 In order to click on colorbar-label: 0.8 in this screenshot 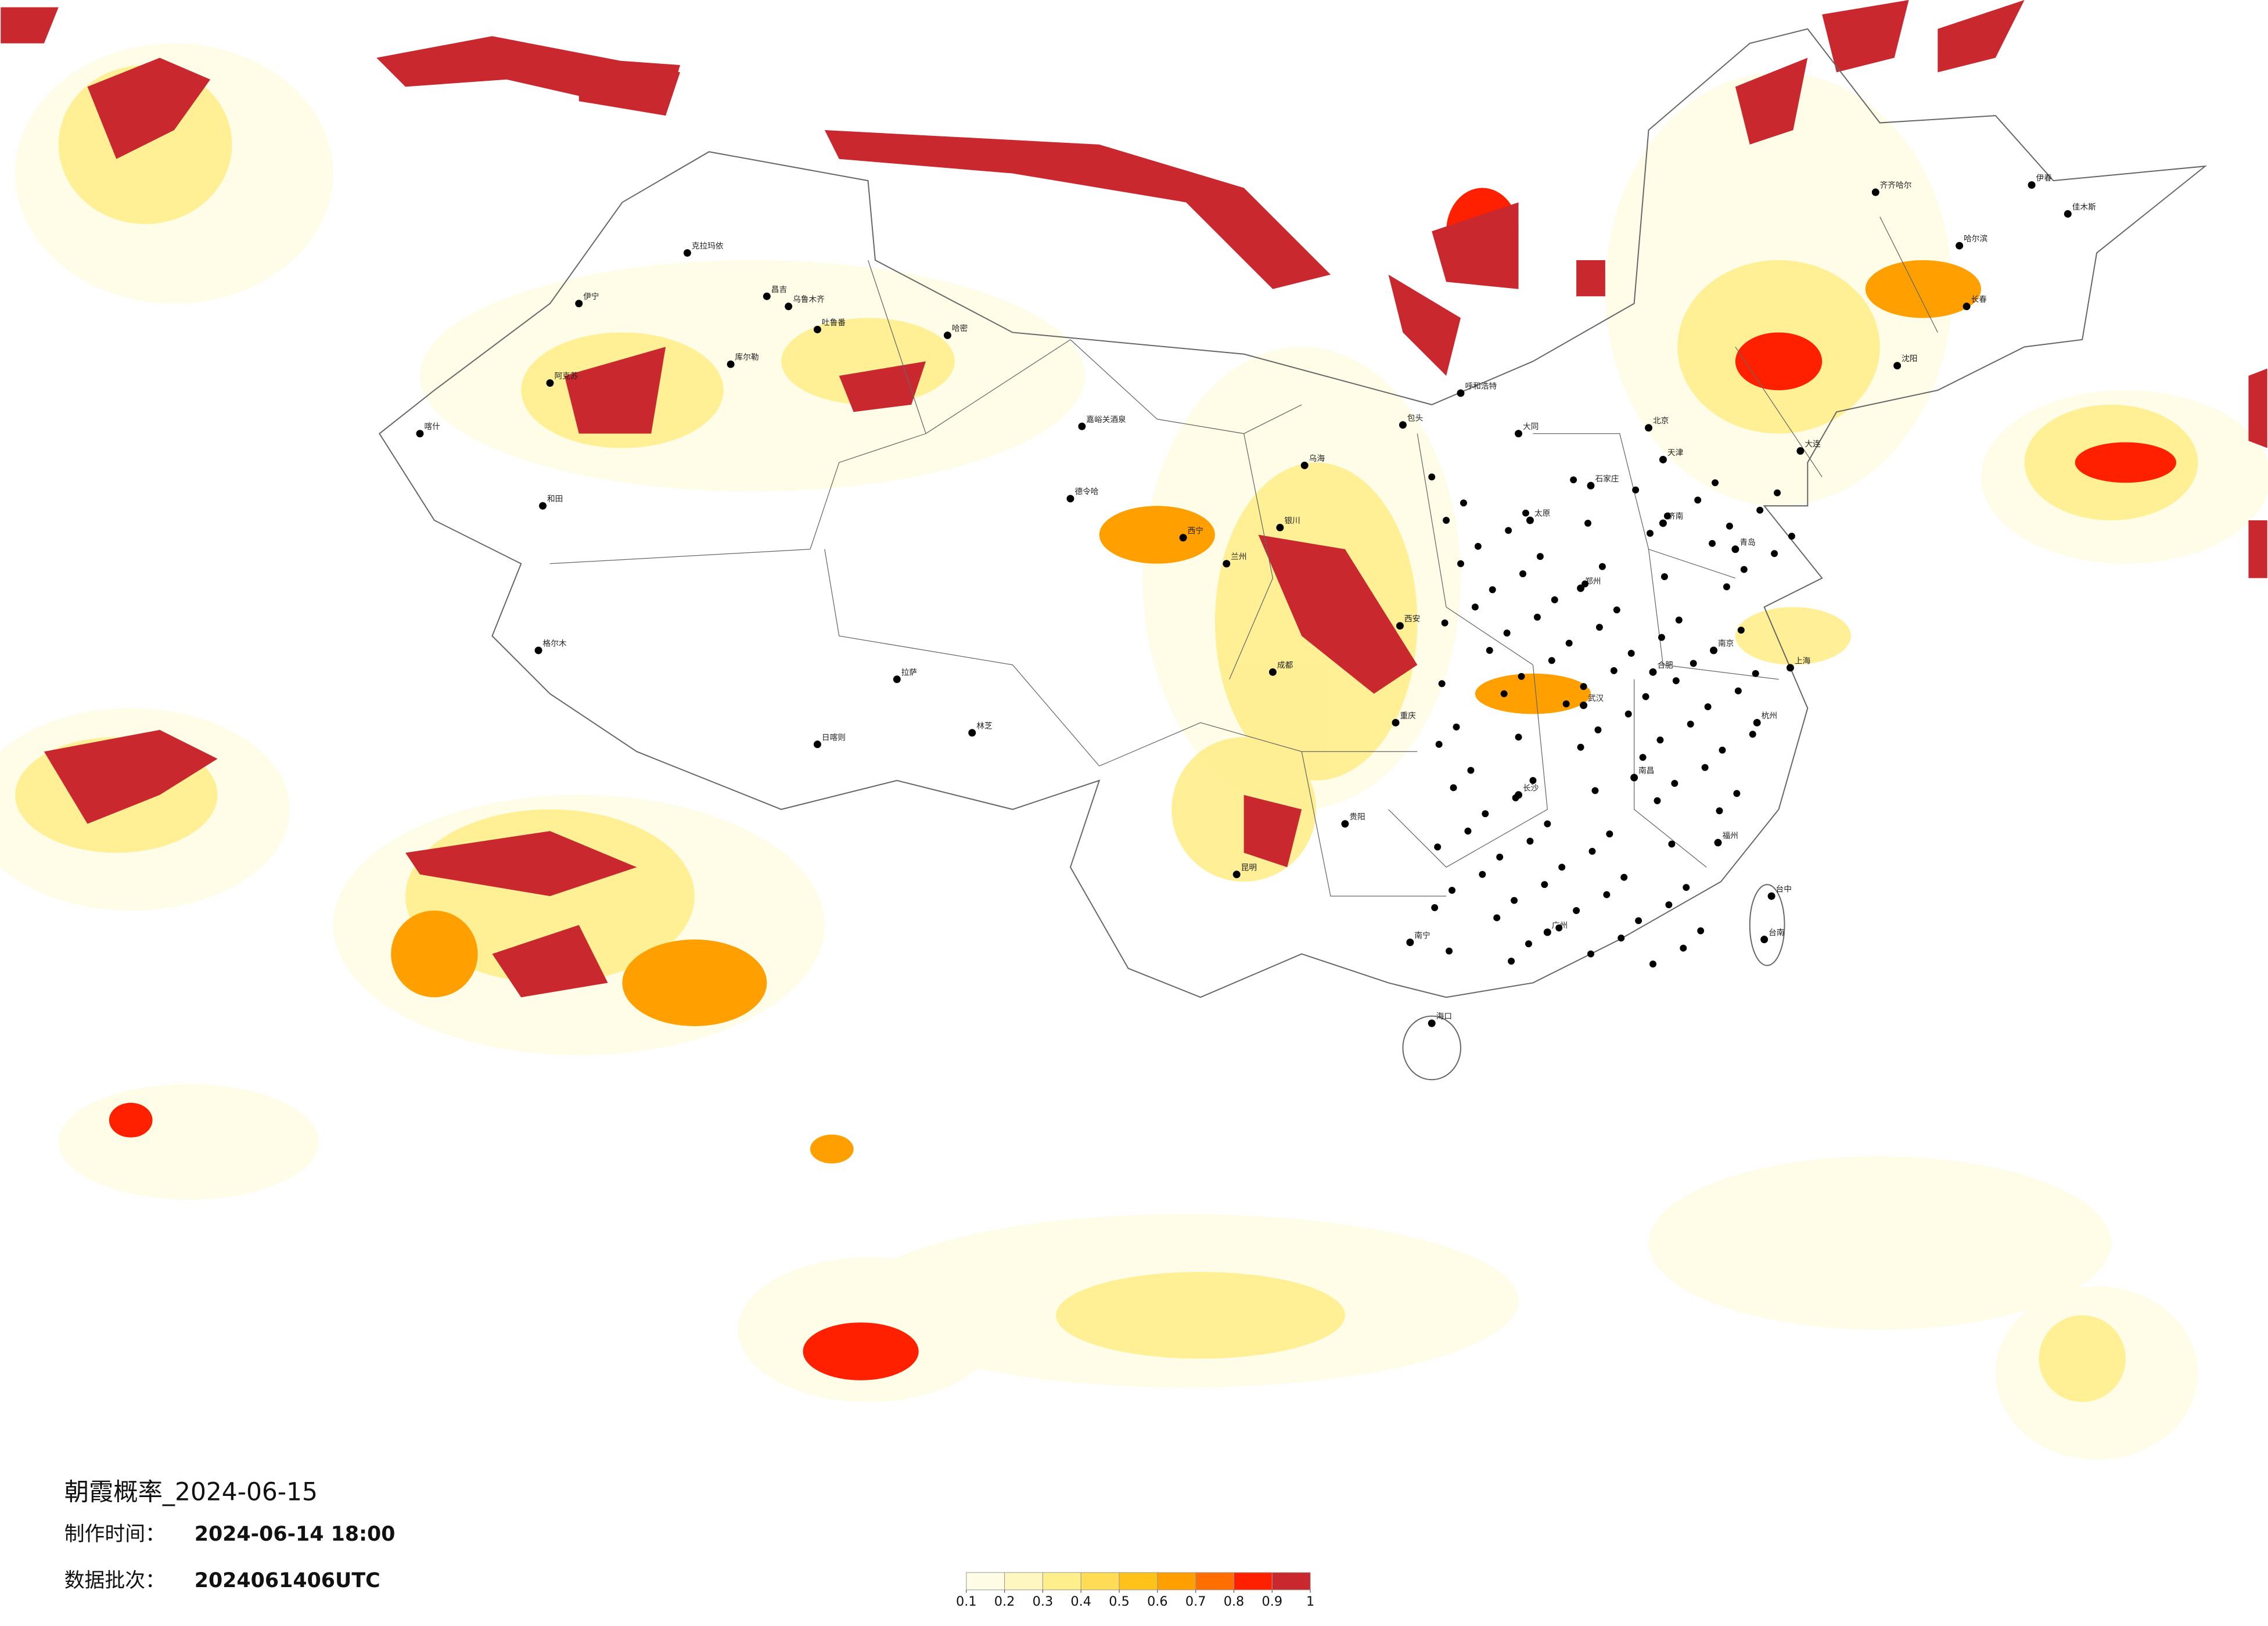, I will do `click(1234, 1601)`.